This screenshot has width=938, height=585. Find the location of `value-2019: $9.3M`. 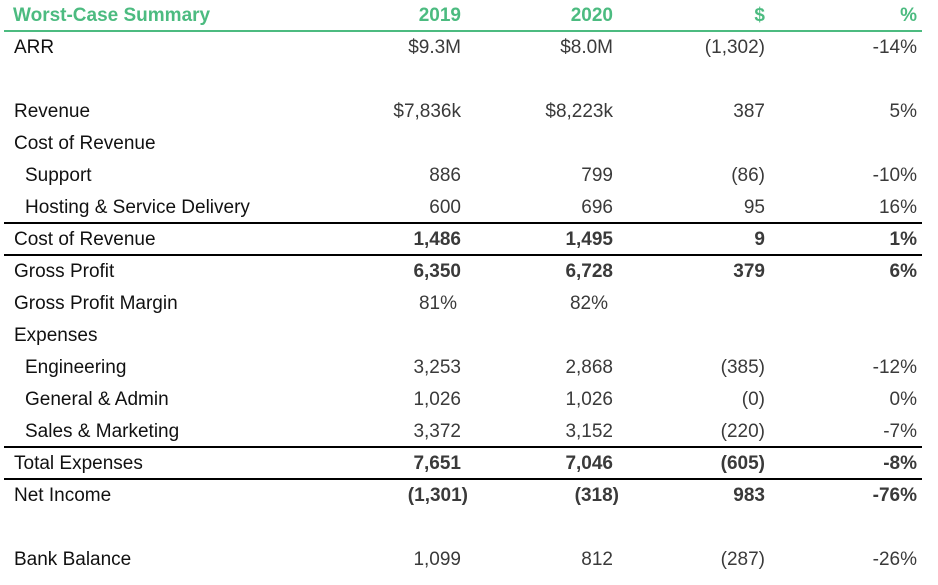

value-2019: $9.3M is located at coordinates (434, 47).